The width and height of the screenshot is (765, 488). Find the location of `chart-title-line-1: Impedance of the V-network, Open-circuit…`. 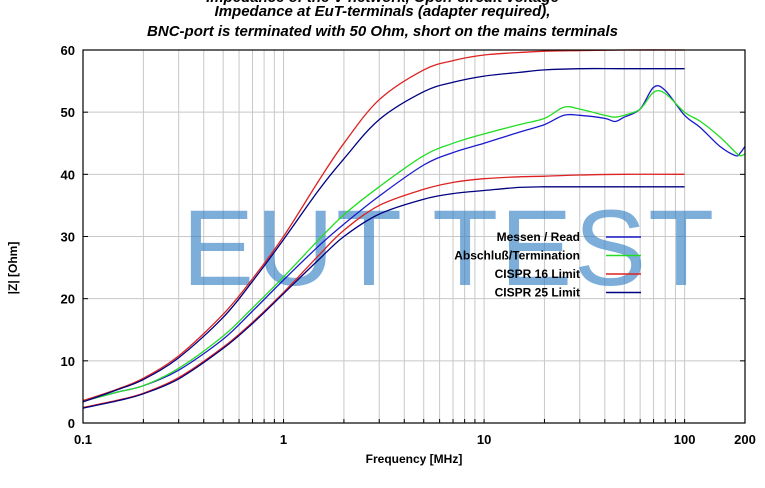

chart-title-line-1: Impedance of the V-network, Open-circuit… is located at coordinates (382, 3).